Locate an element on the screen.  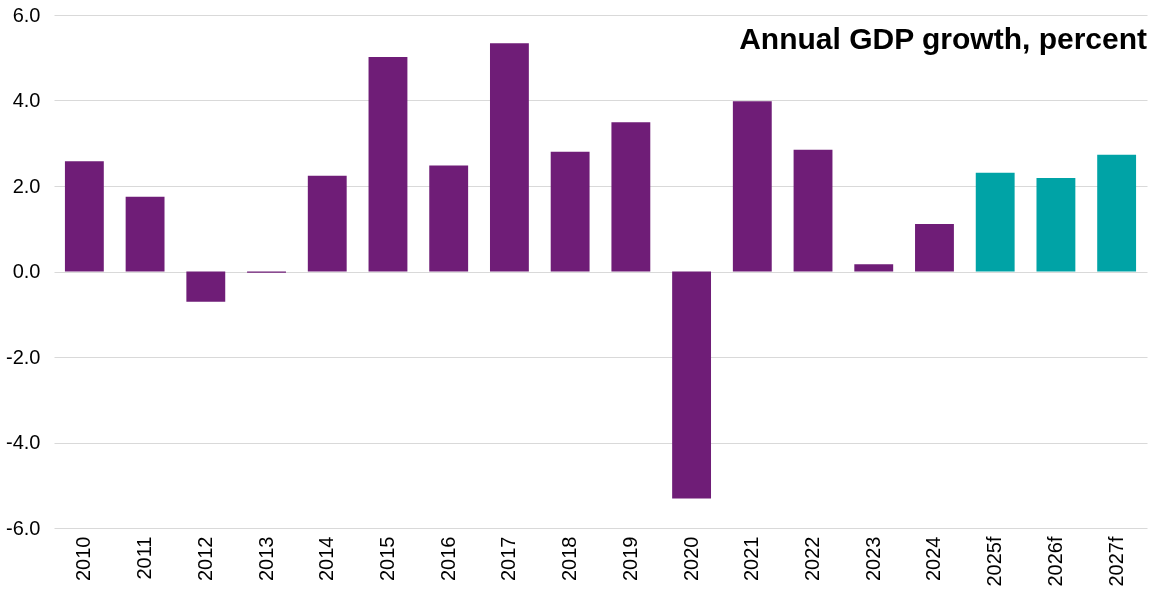
y-tick-label: -4.0 is located at coordinates (23, 442).